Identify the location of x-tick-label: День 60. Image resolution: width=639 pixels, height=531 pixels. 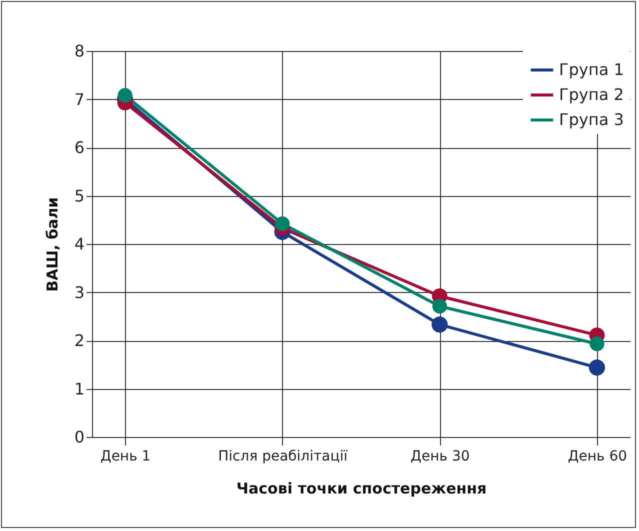
(598, 456).